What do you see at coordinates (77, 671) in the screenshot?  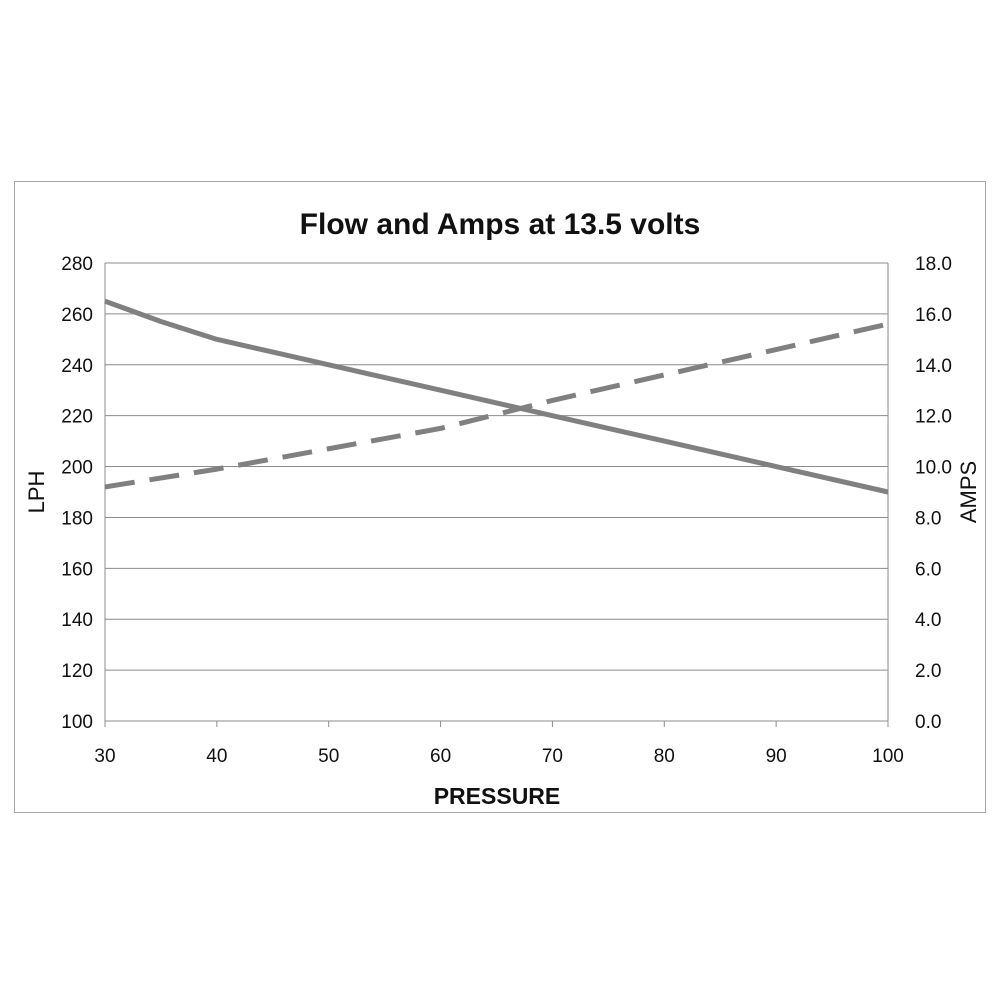 I see `y-tick-label: 120` at bounding box center [77, 671].